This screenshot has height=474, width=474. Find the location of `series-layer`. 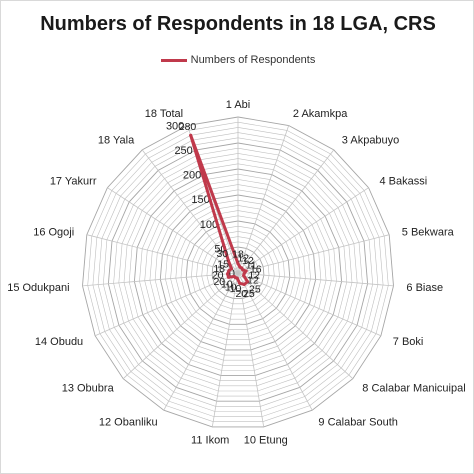

series-layer is located at coordinates (219, 209).